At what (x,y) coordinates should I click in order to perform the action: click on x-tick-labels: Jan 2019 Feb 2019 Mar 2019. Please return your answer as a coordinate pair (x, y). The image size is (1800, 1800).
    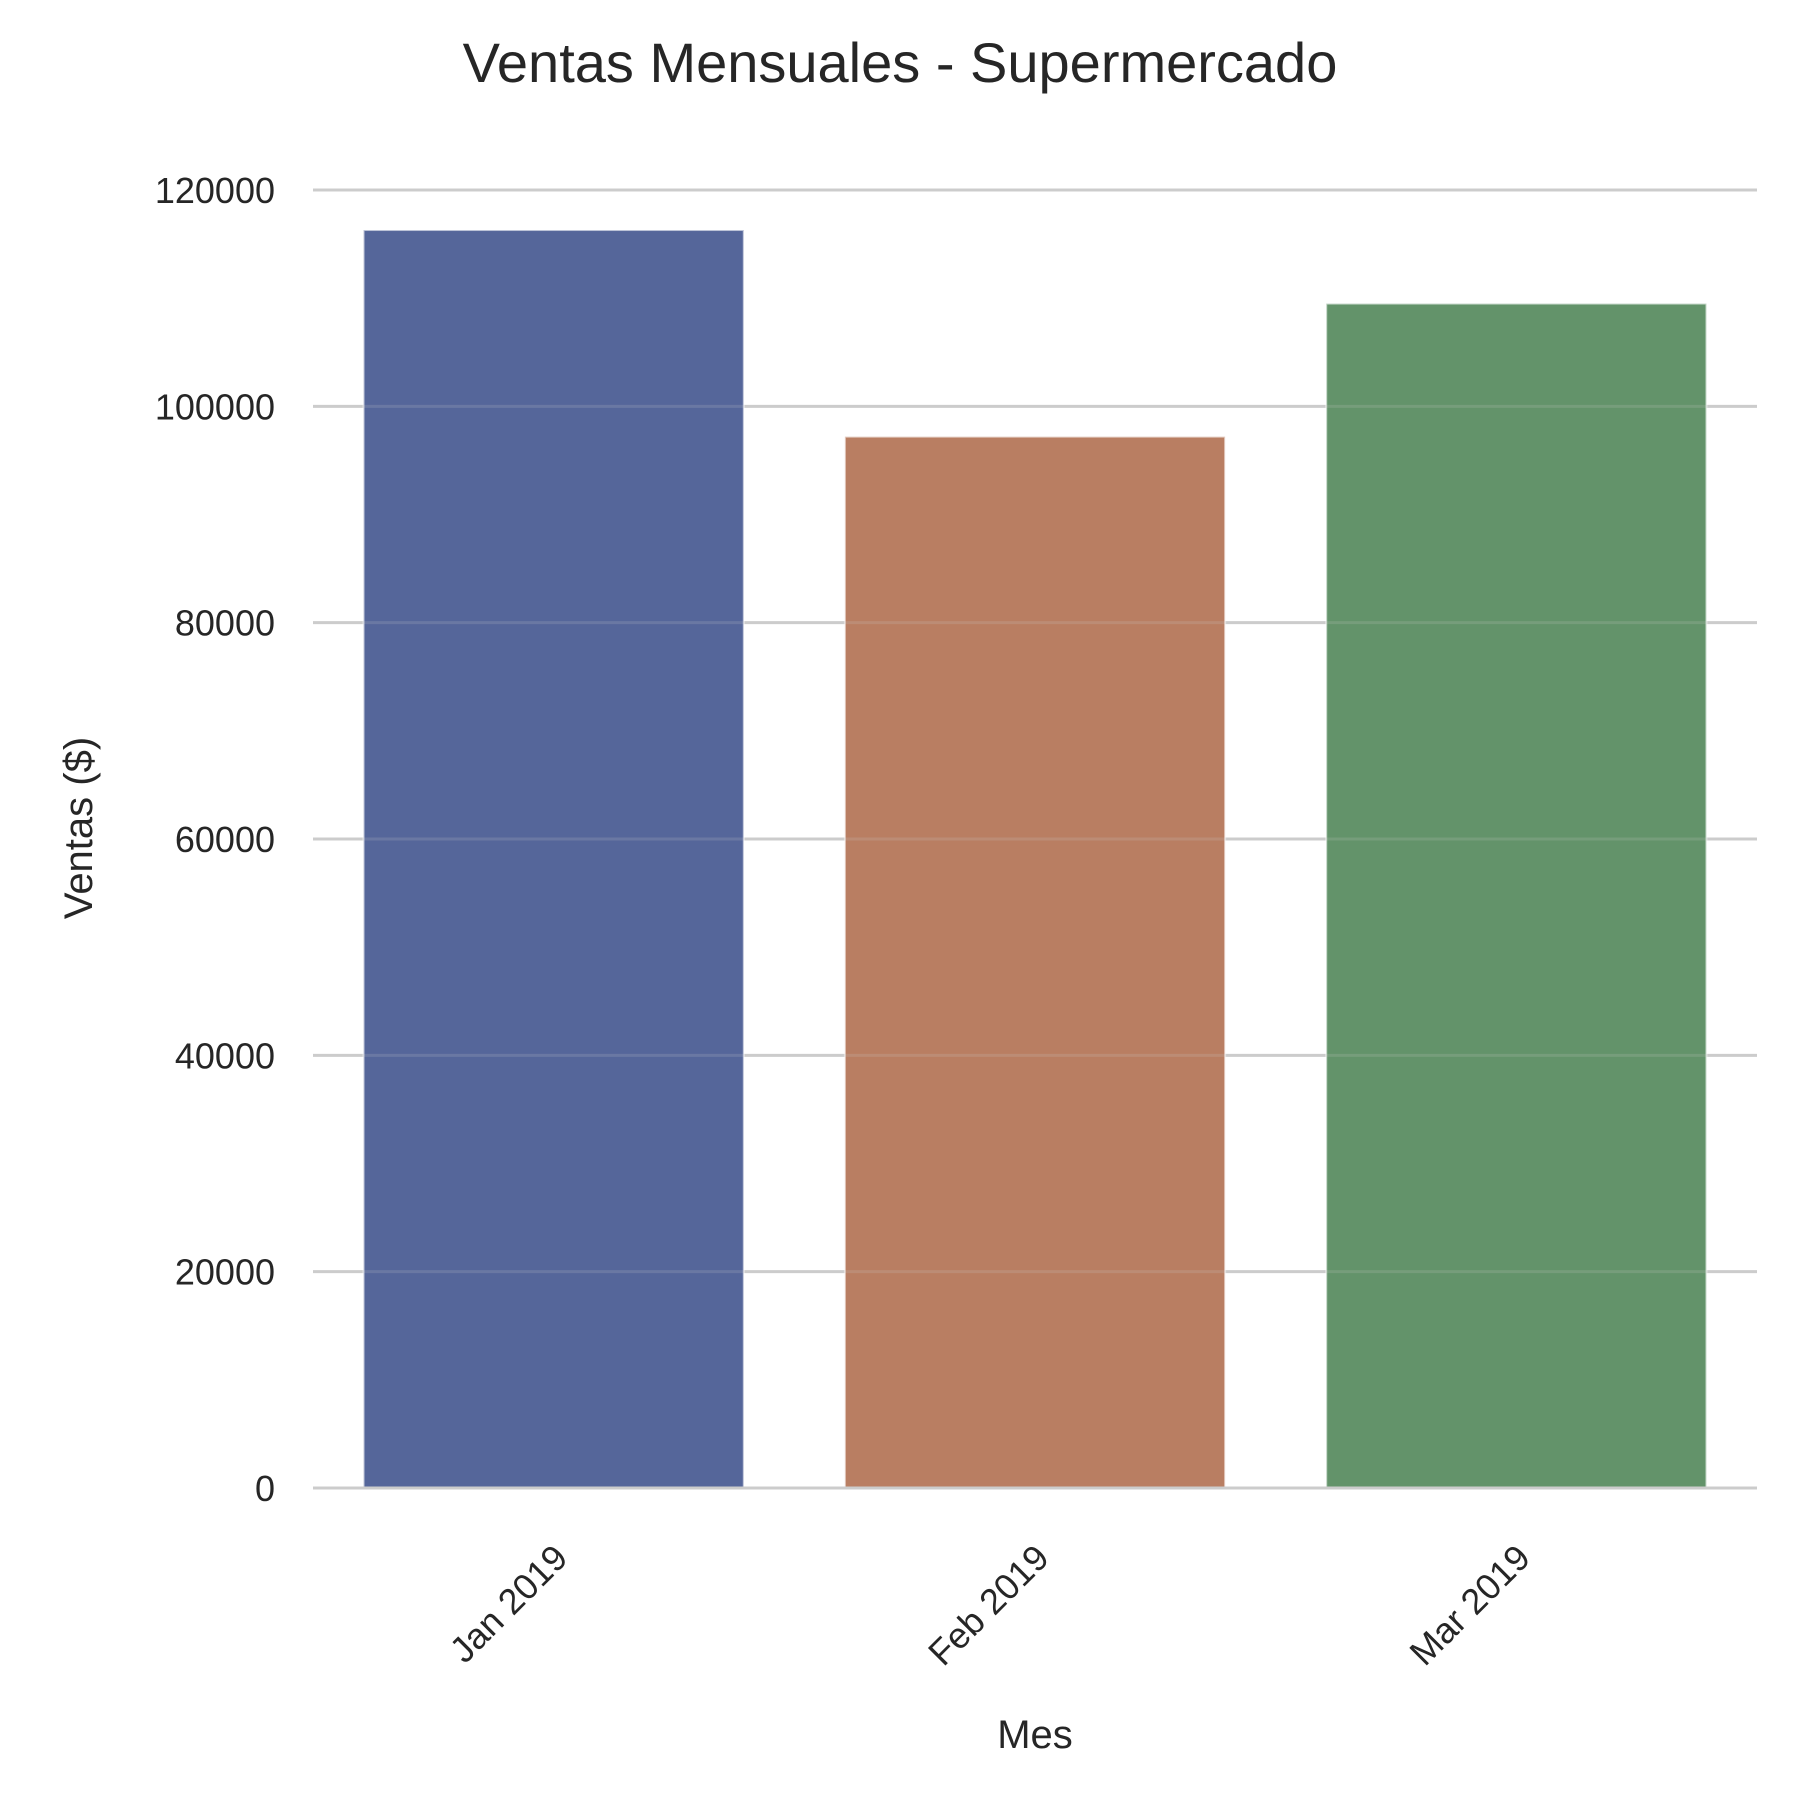
    Looking at the image, I should click on (990, 1605).